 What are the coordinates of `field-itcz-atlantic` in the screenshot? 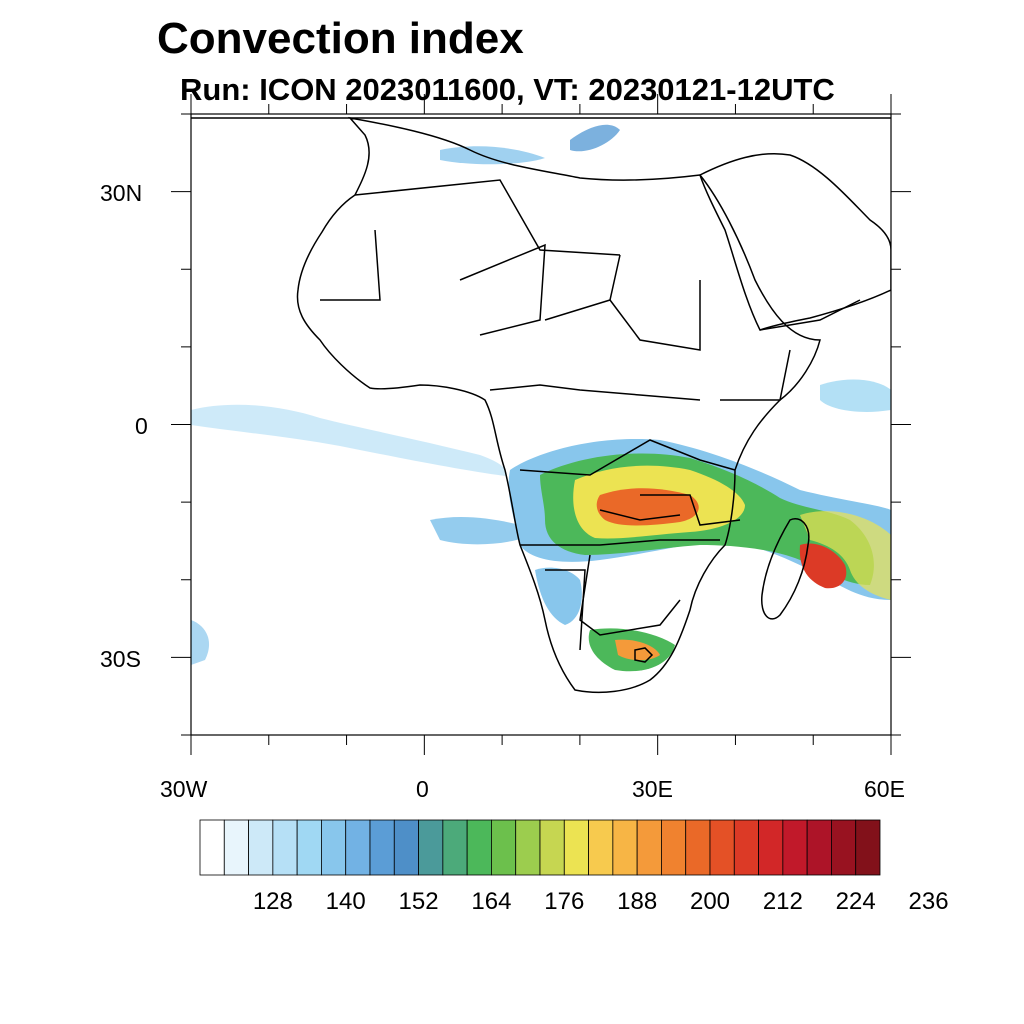 It's located at (349, 440).